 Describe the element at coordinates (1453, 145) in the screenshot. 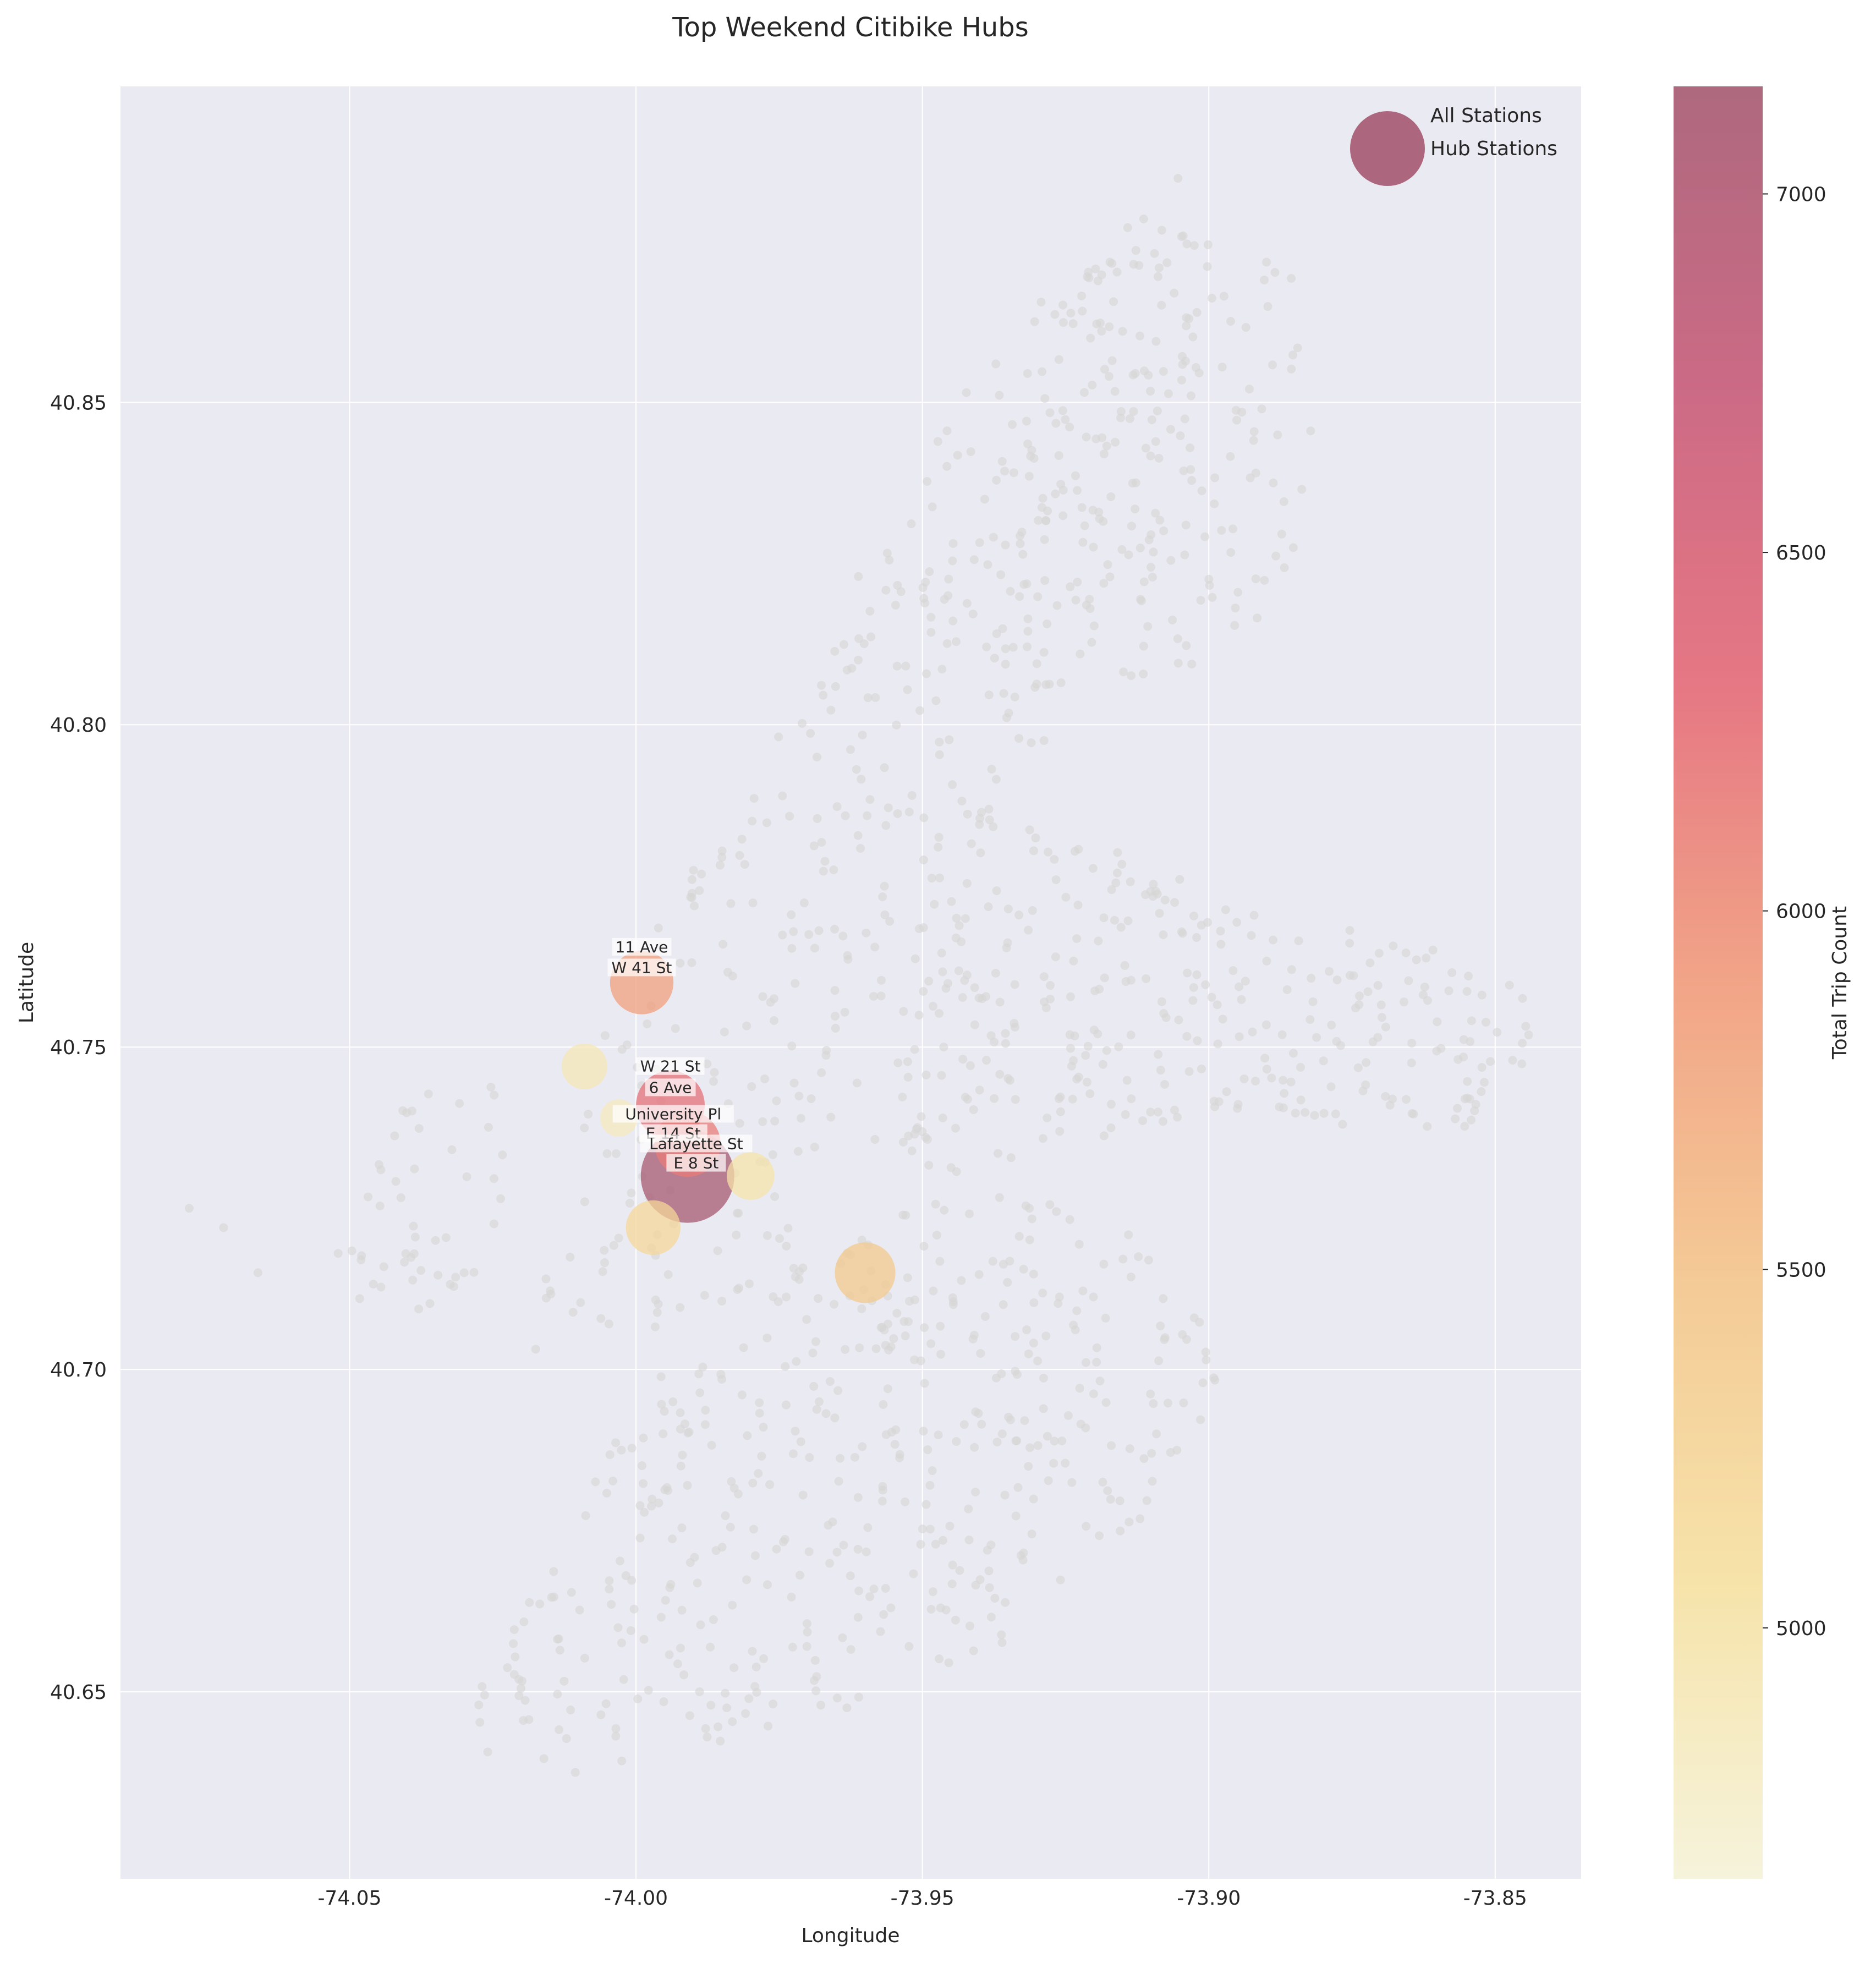

I see `legend: All Stations Hub Stations` at that location.